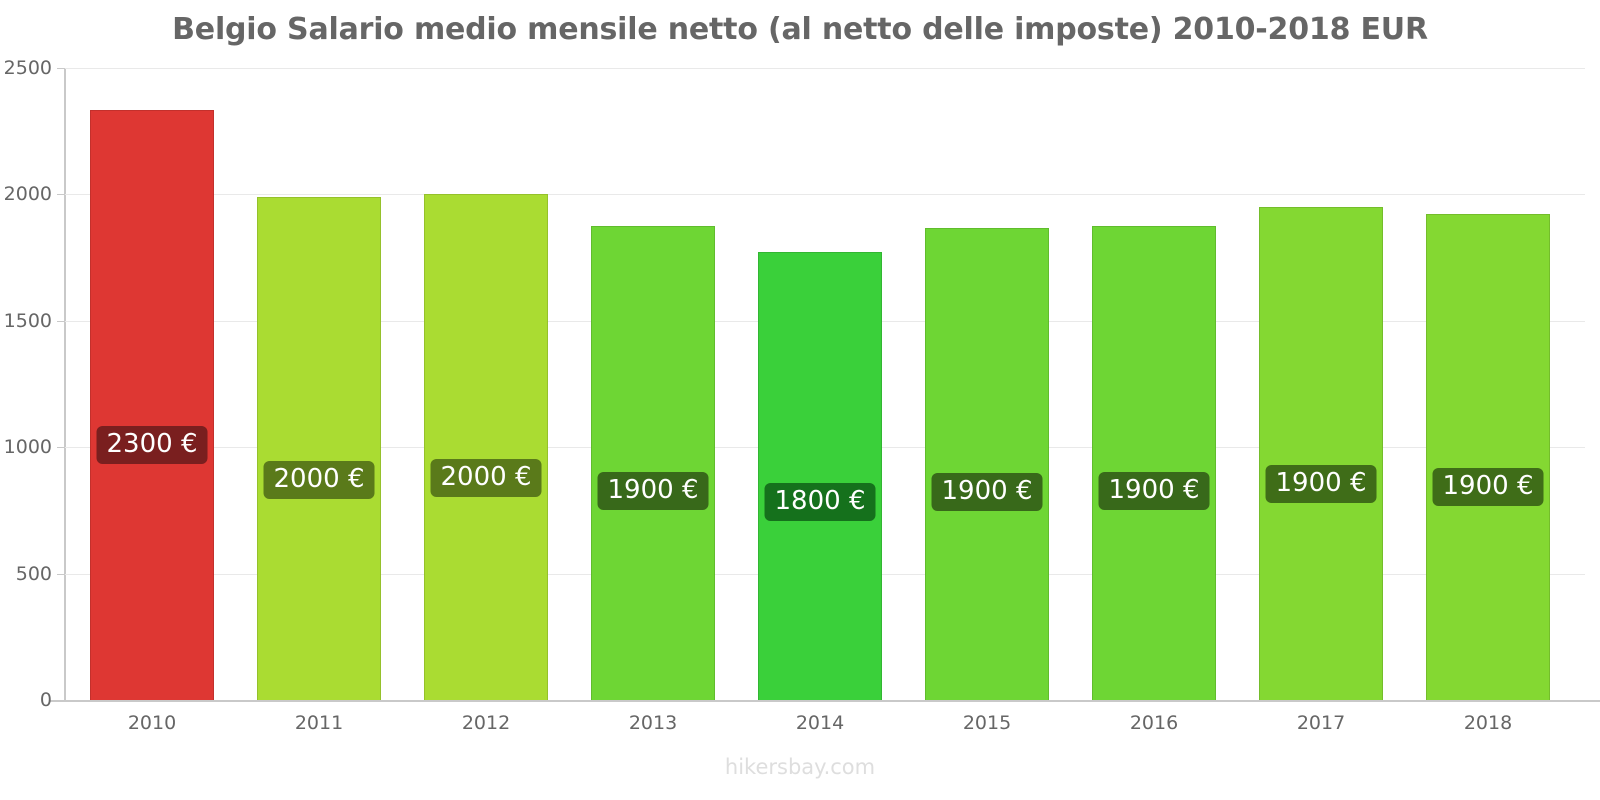 The image size is (1600, 800). I want to click on x-axis-tick-label: 2012, so click(486, 723).